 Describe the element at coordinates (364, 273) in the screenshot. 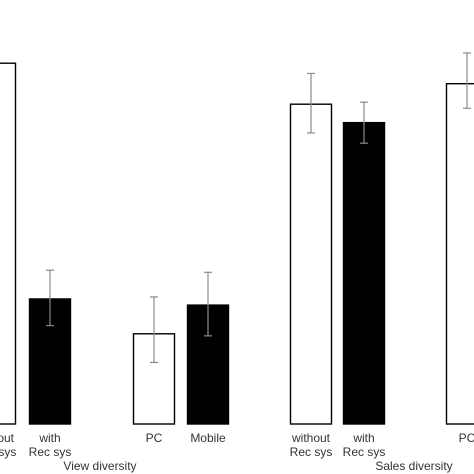

I see `sales-with-rec-sys-bar` at that location.